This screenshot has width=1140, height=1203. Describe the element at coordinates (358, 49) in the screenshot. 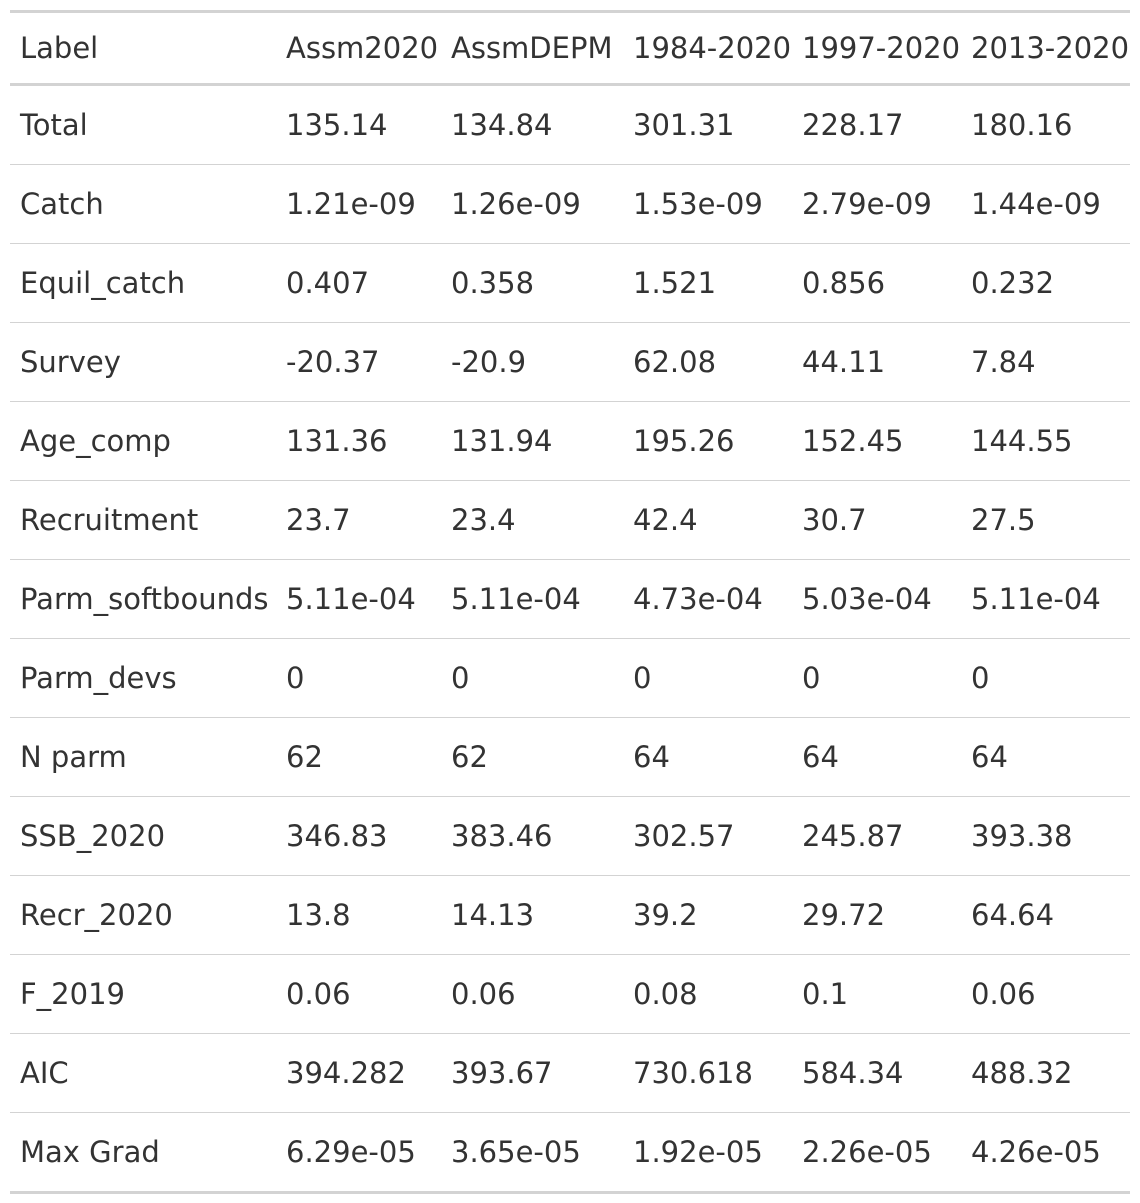

I see `column-header-assm2020: Assm2020` at that location.